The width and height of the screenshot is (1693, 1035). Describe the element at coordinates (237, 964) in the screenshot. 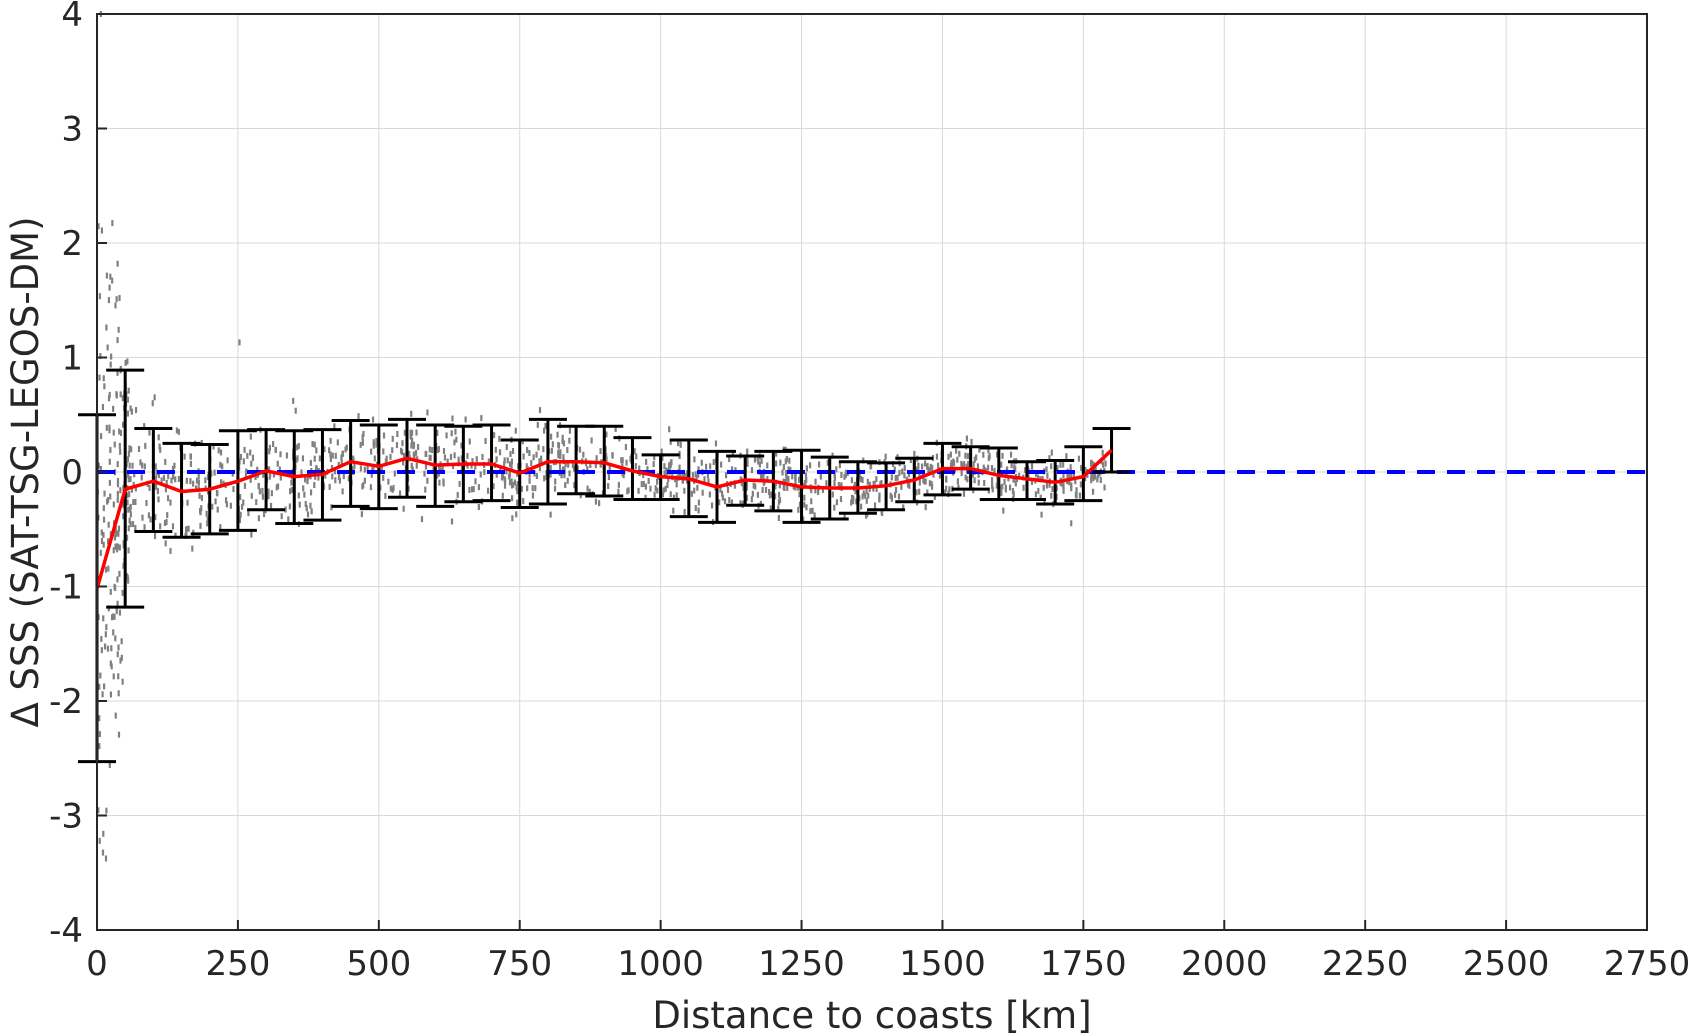

I see `x-tick-label: 250` at that location.